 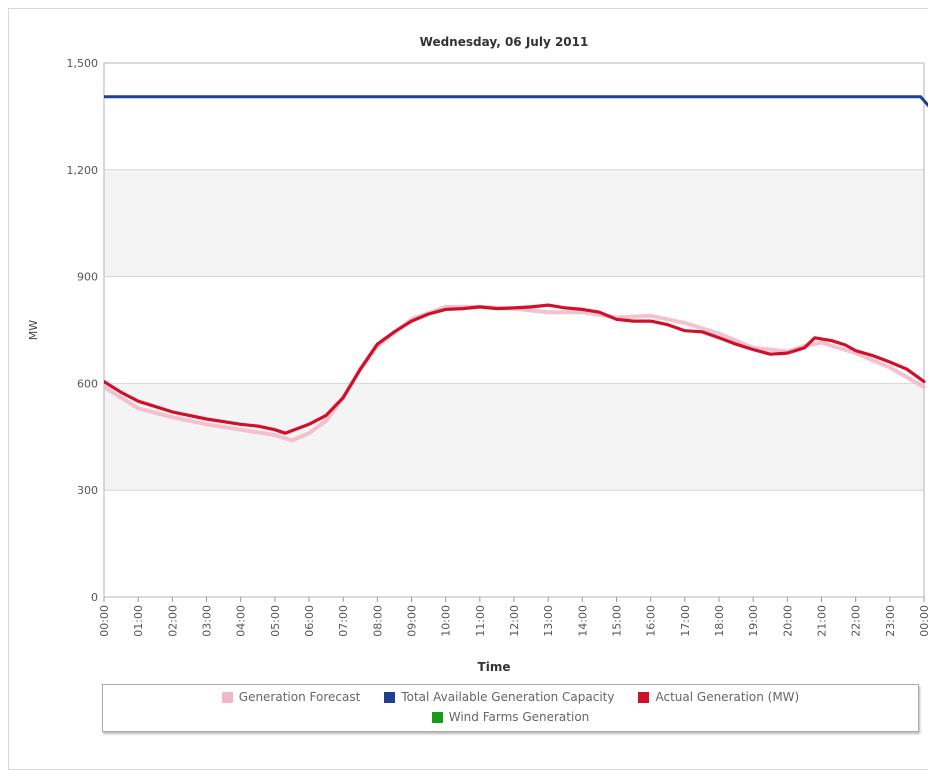 I want to click on x-tick-label: 10:00, so click(x=446, y=621).